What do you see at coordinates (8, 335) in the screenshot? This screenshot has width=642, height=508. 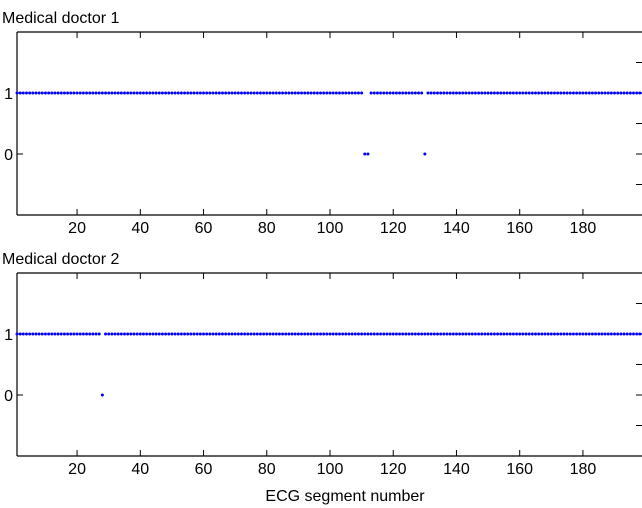 I see `y-tick-label: 1` at bounding box center [8, 335].